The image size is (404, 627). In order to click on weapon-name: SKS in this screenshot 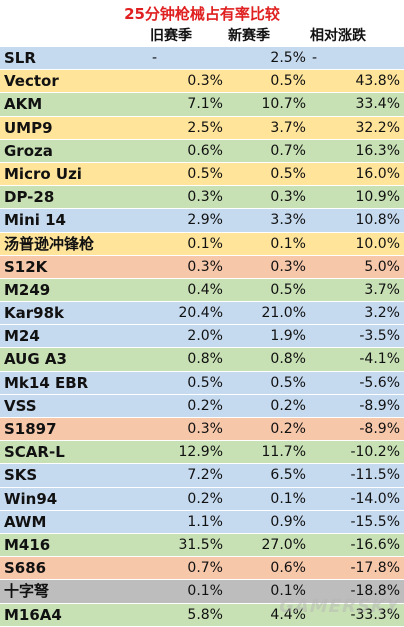, I will do `click(21, 475)`.